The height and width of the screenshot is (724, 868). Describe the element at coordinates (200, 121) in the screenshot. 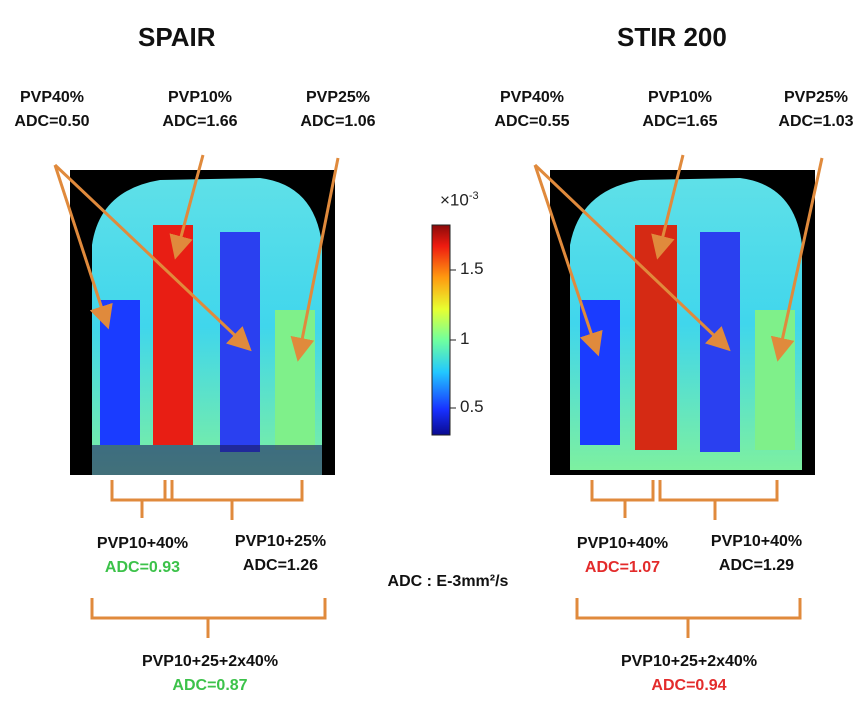

I see `label-adc: ADC=1.66` at that location.